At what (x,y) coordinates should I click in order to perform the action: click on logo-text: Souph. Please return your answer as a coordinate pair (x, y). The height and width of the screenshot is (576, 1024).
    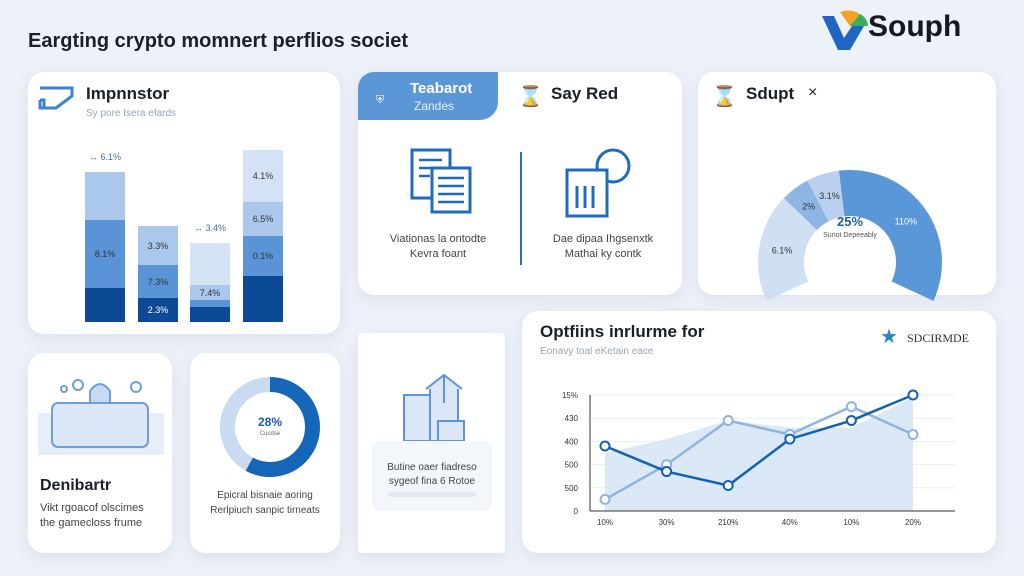
    Looking at the image, I should click on (915, 26).